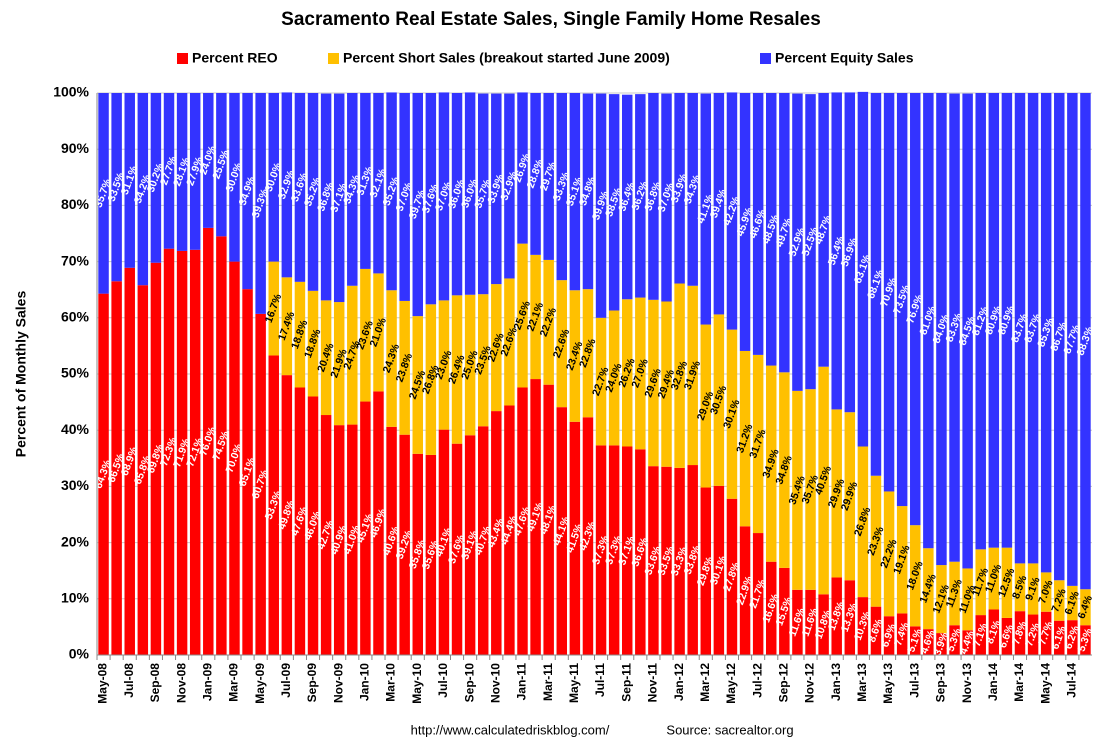 This screenshot has height=751, width=1101. Describe the element at coordinates (391, 682) in the screenshot. I see `x-tick-label: Mar-10` at that location.